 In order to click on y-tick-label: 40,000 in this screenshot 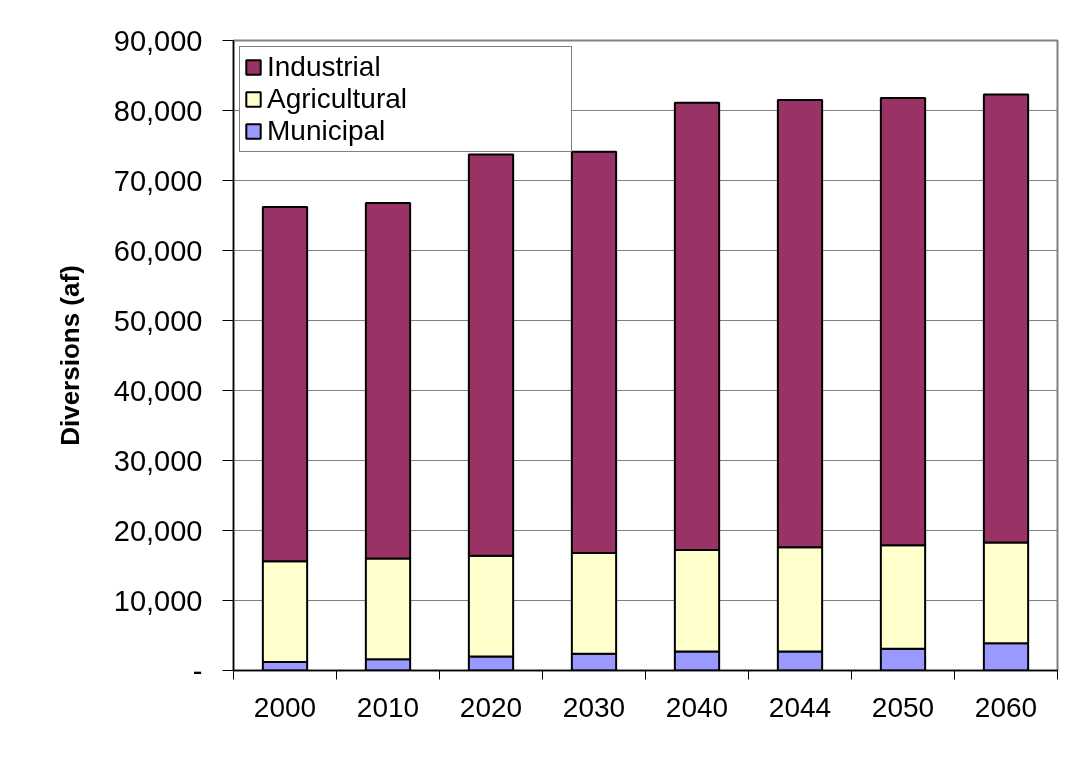, I will do `click(158, 390)`.